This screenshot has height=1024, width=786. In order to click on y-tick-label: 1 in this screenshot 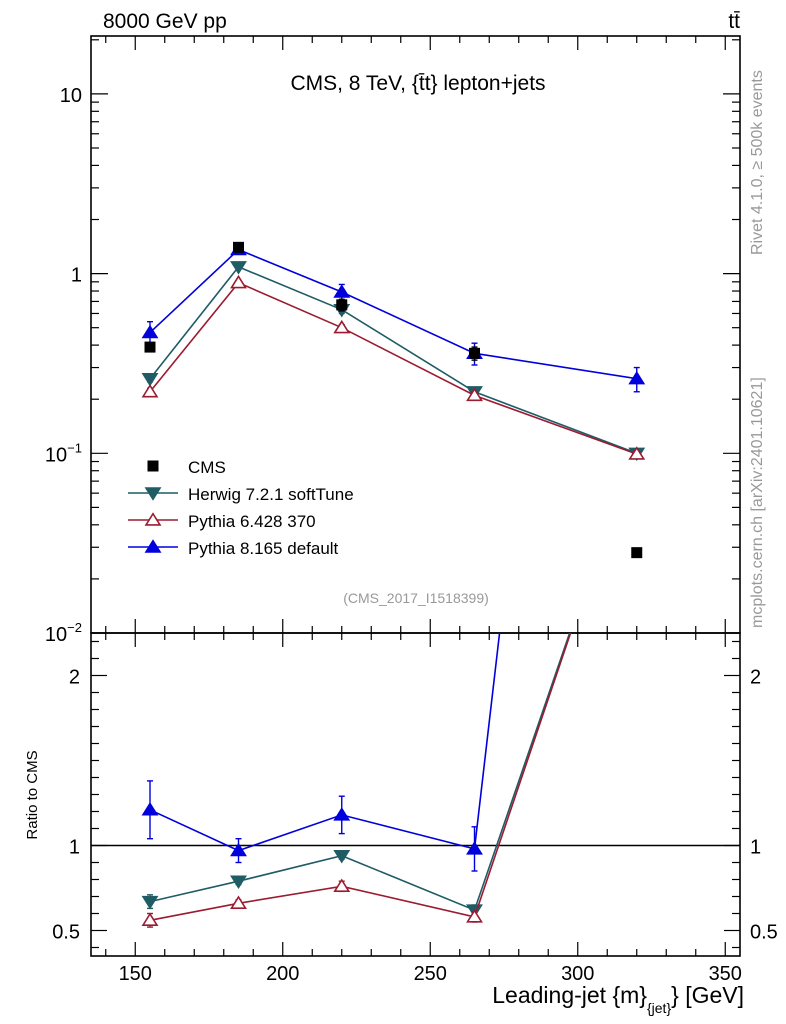, I will do `click(76, 276)`.